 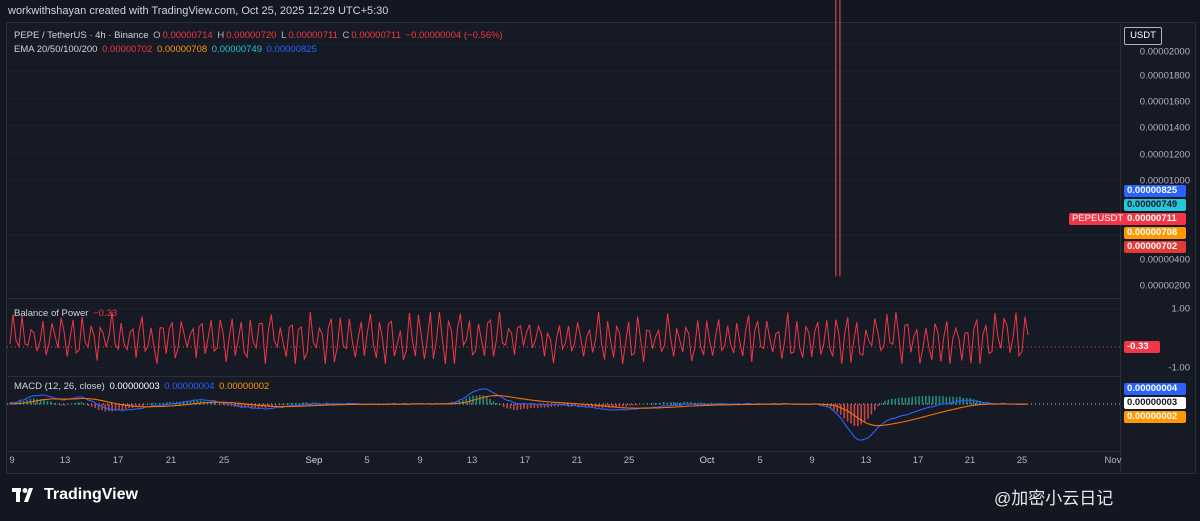 What do you see at coordinates (157, 35) in the screenshot?
I see `ohlc-o-label: O` at bounding box center [157, 35].